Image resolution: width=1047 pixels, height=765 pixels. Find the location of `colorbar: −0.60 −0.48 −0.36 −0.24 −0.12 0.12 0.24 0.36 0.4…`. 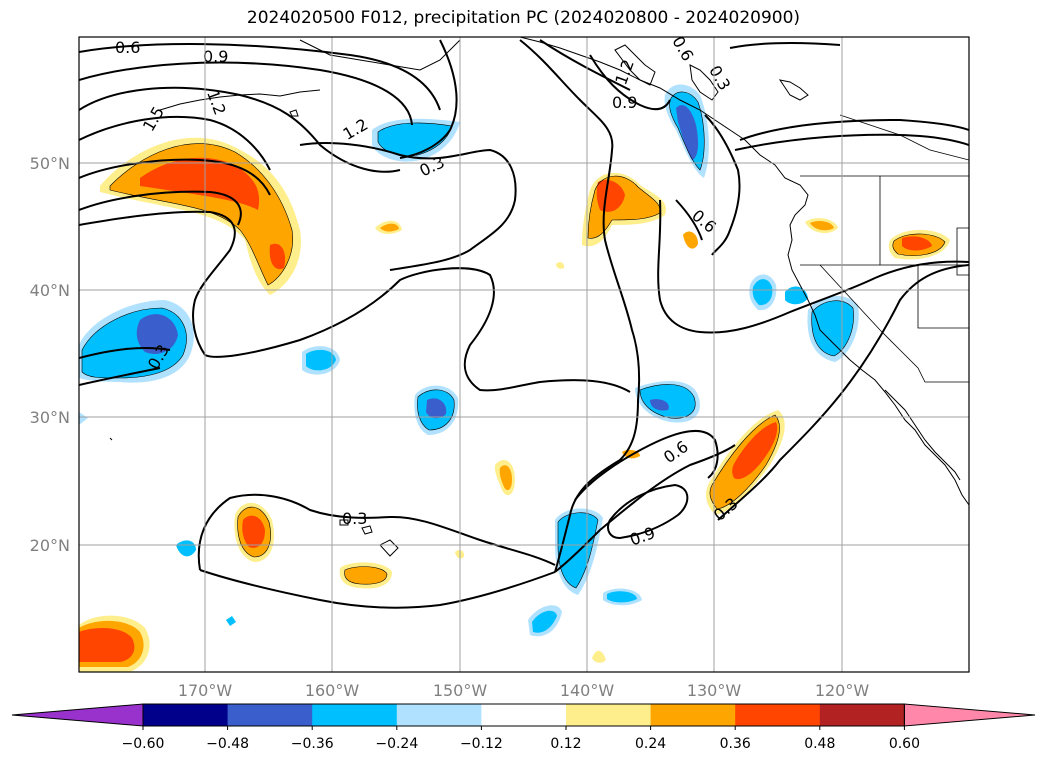

colorbar: −0.60 −0.48 −0.36 −0.24 −0.12 0.12 0.24 0.36 0.4… is located at coordinates (523, 727).